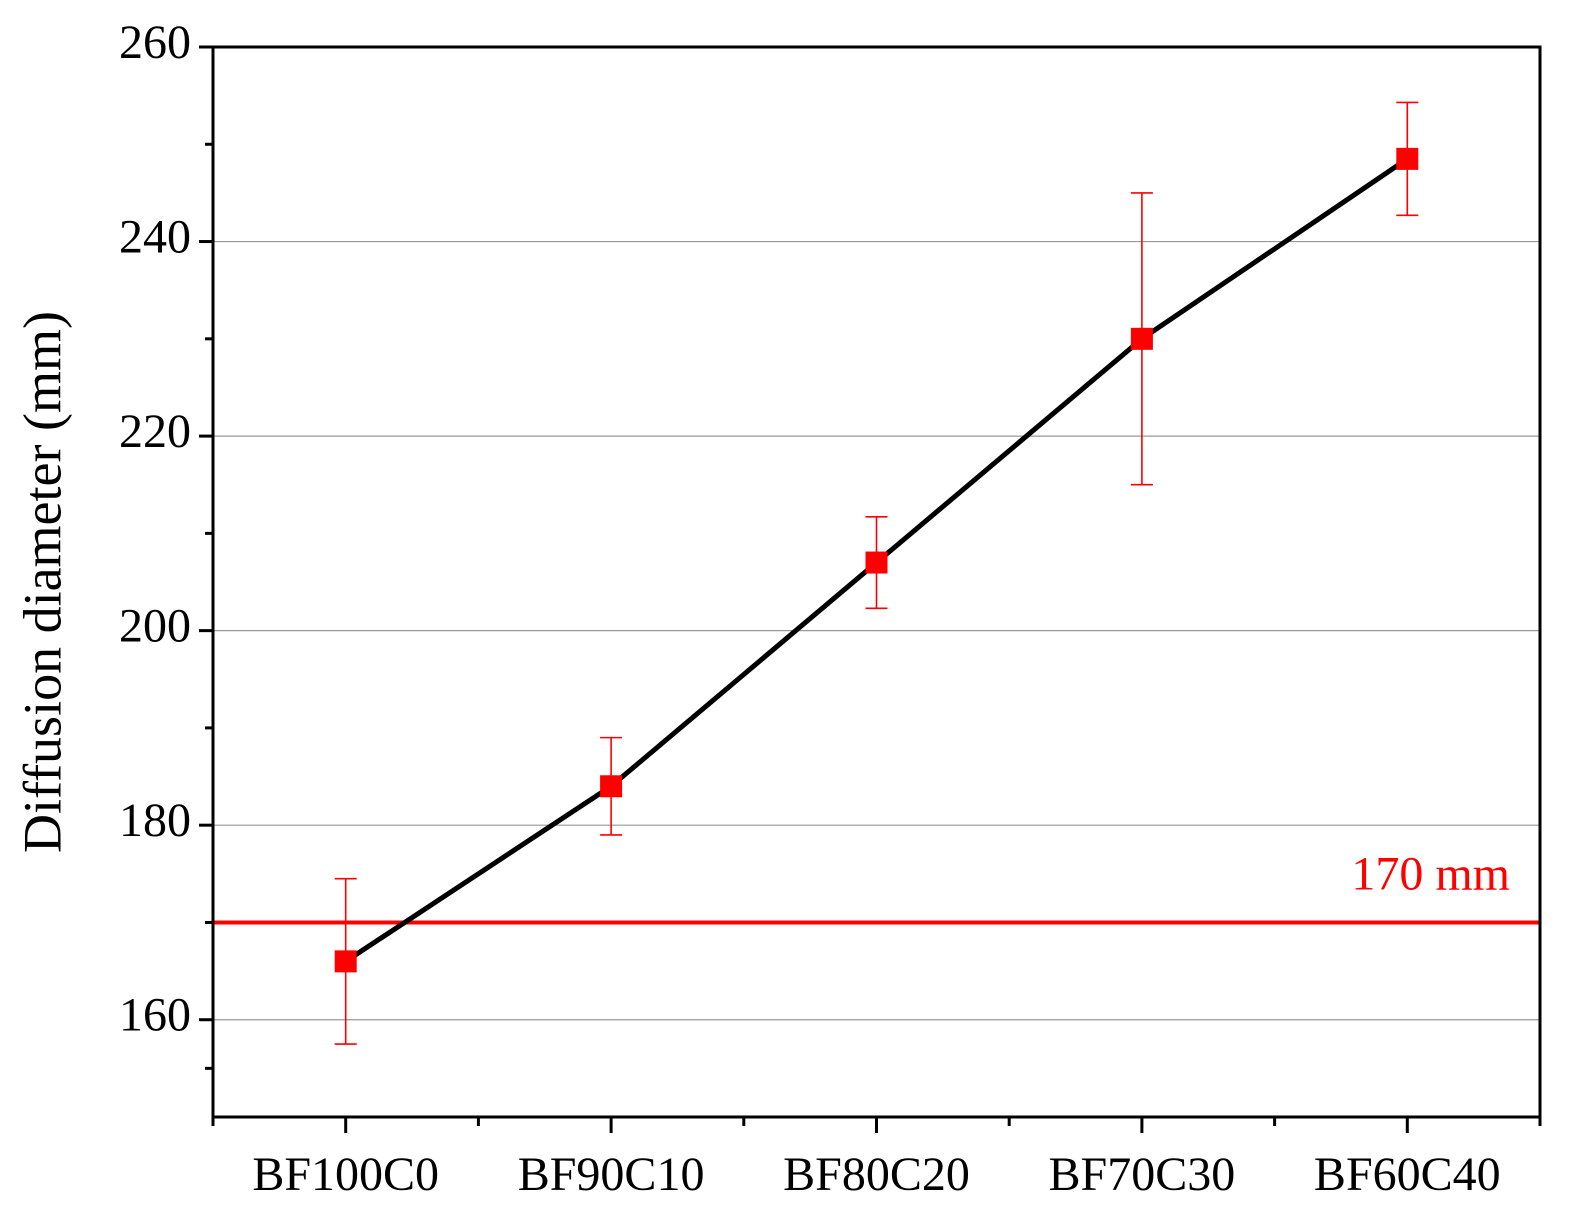 This screenshot has width=1574, height=1228. Describe the element at coordinates (1142, 1174) in the screenshot. I see `x-tick-label: BF70C30` at that location.